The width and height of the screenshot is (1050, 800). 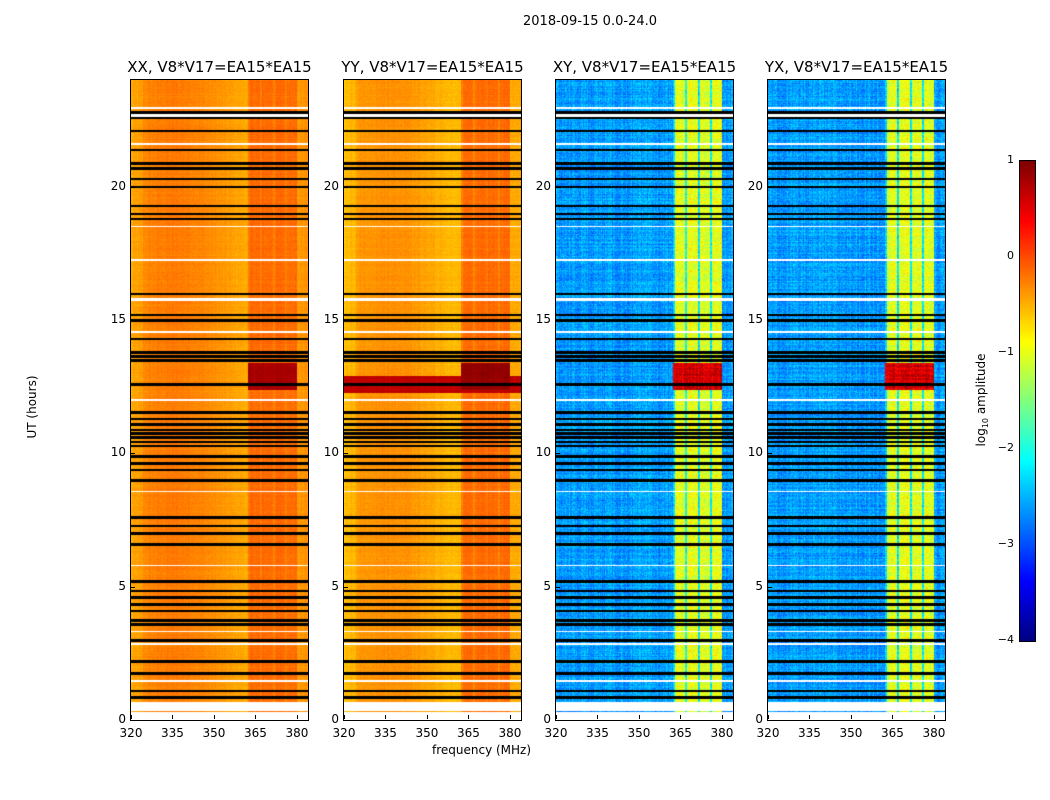 I want to click on colorbar-tick-label: −1, so click(x=1005, y=351).